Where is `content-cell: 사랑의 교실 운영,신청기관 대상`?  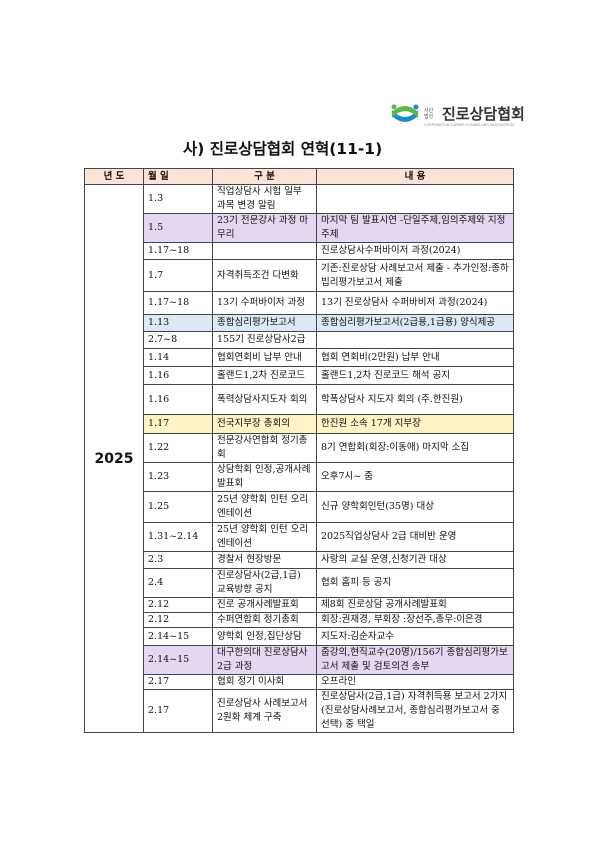
content-cell: 사랑의 교실 운영,신청기관 대상 is located at coordinates (415, 560).